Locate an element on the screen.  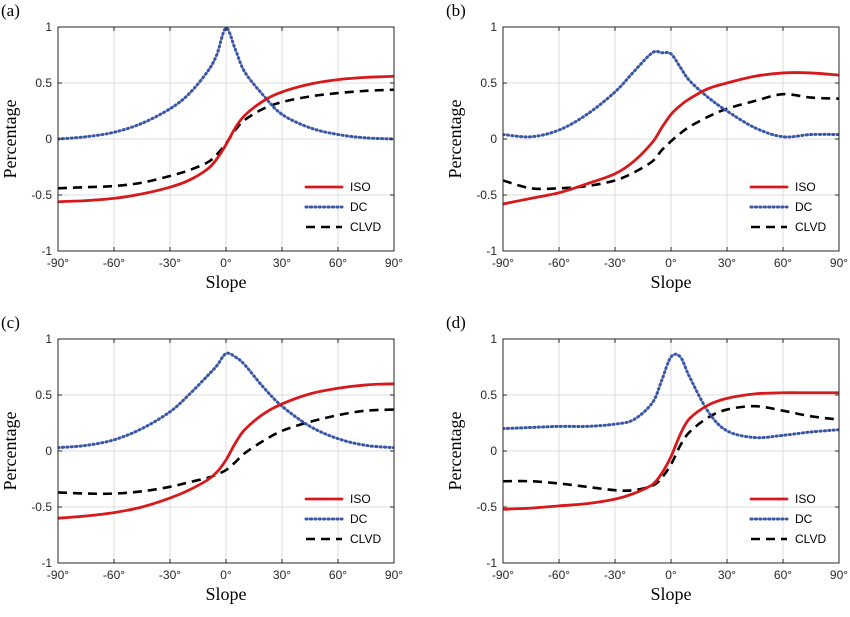
panel-label: (b) is located at coordinates (456, 10).